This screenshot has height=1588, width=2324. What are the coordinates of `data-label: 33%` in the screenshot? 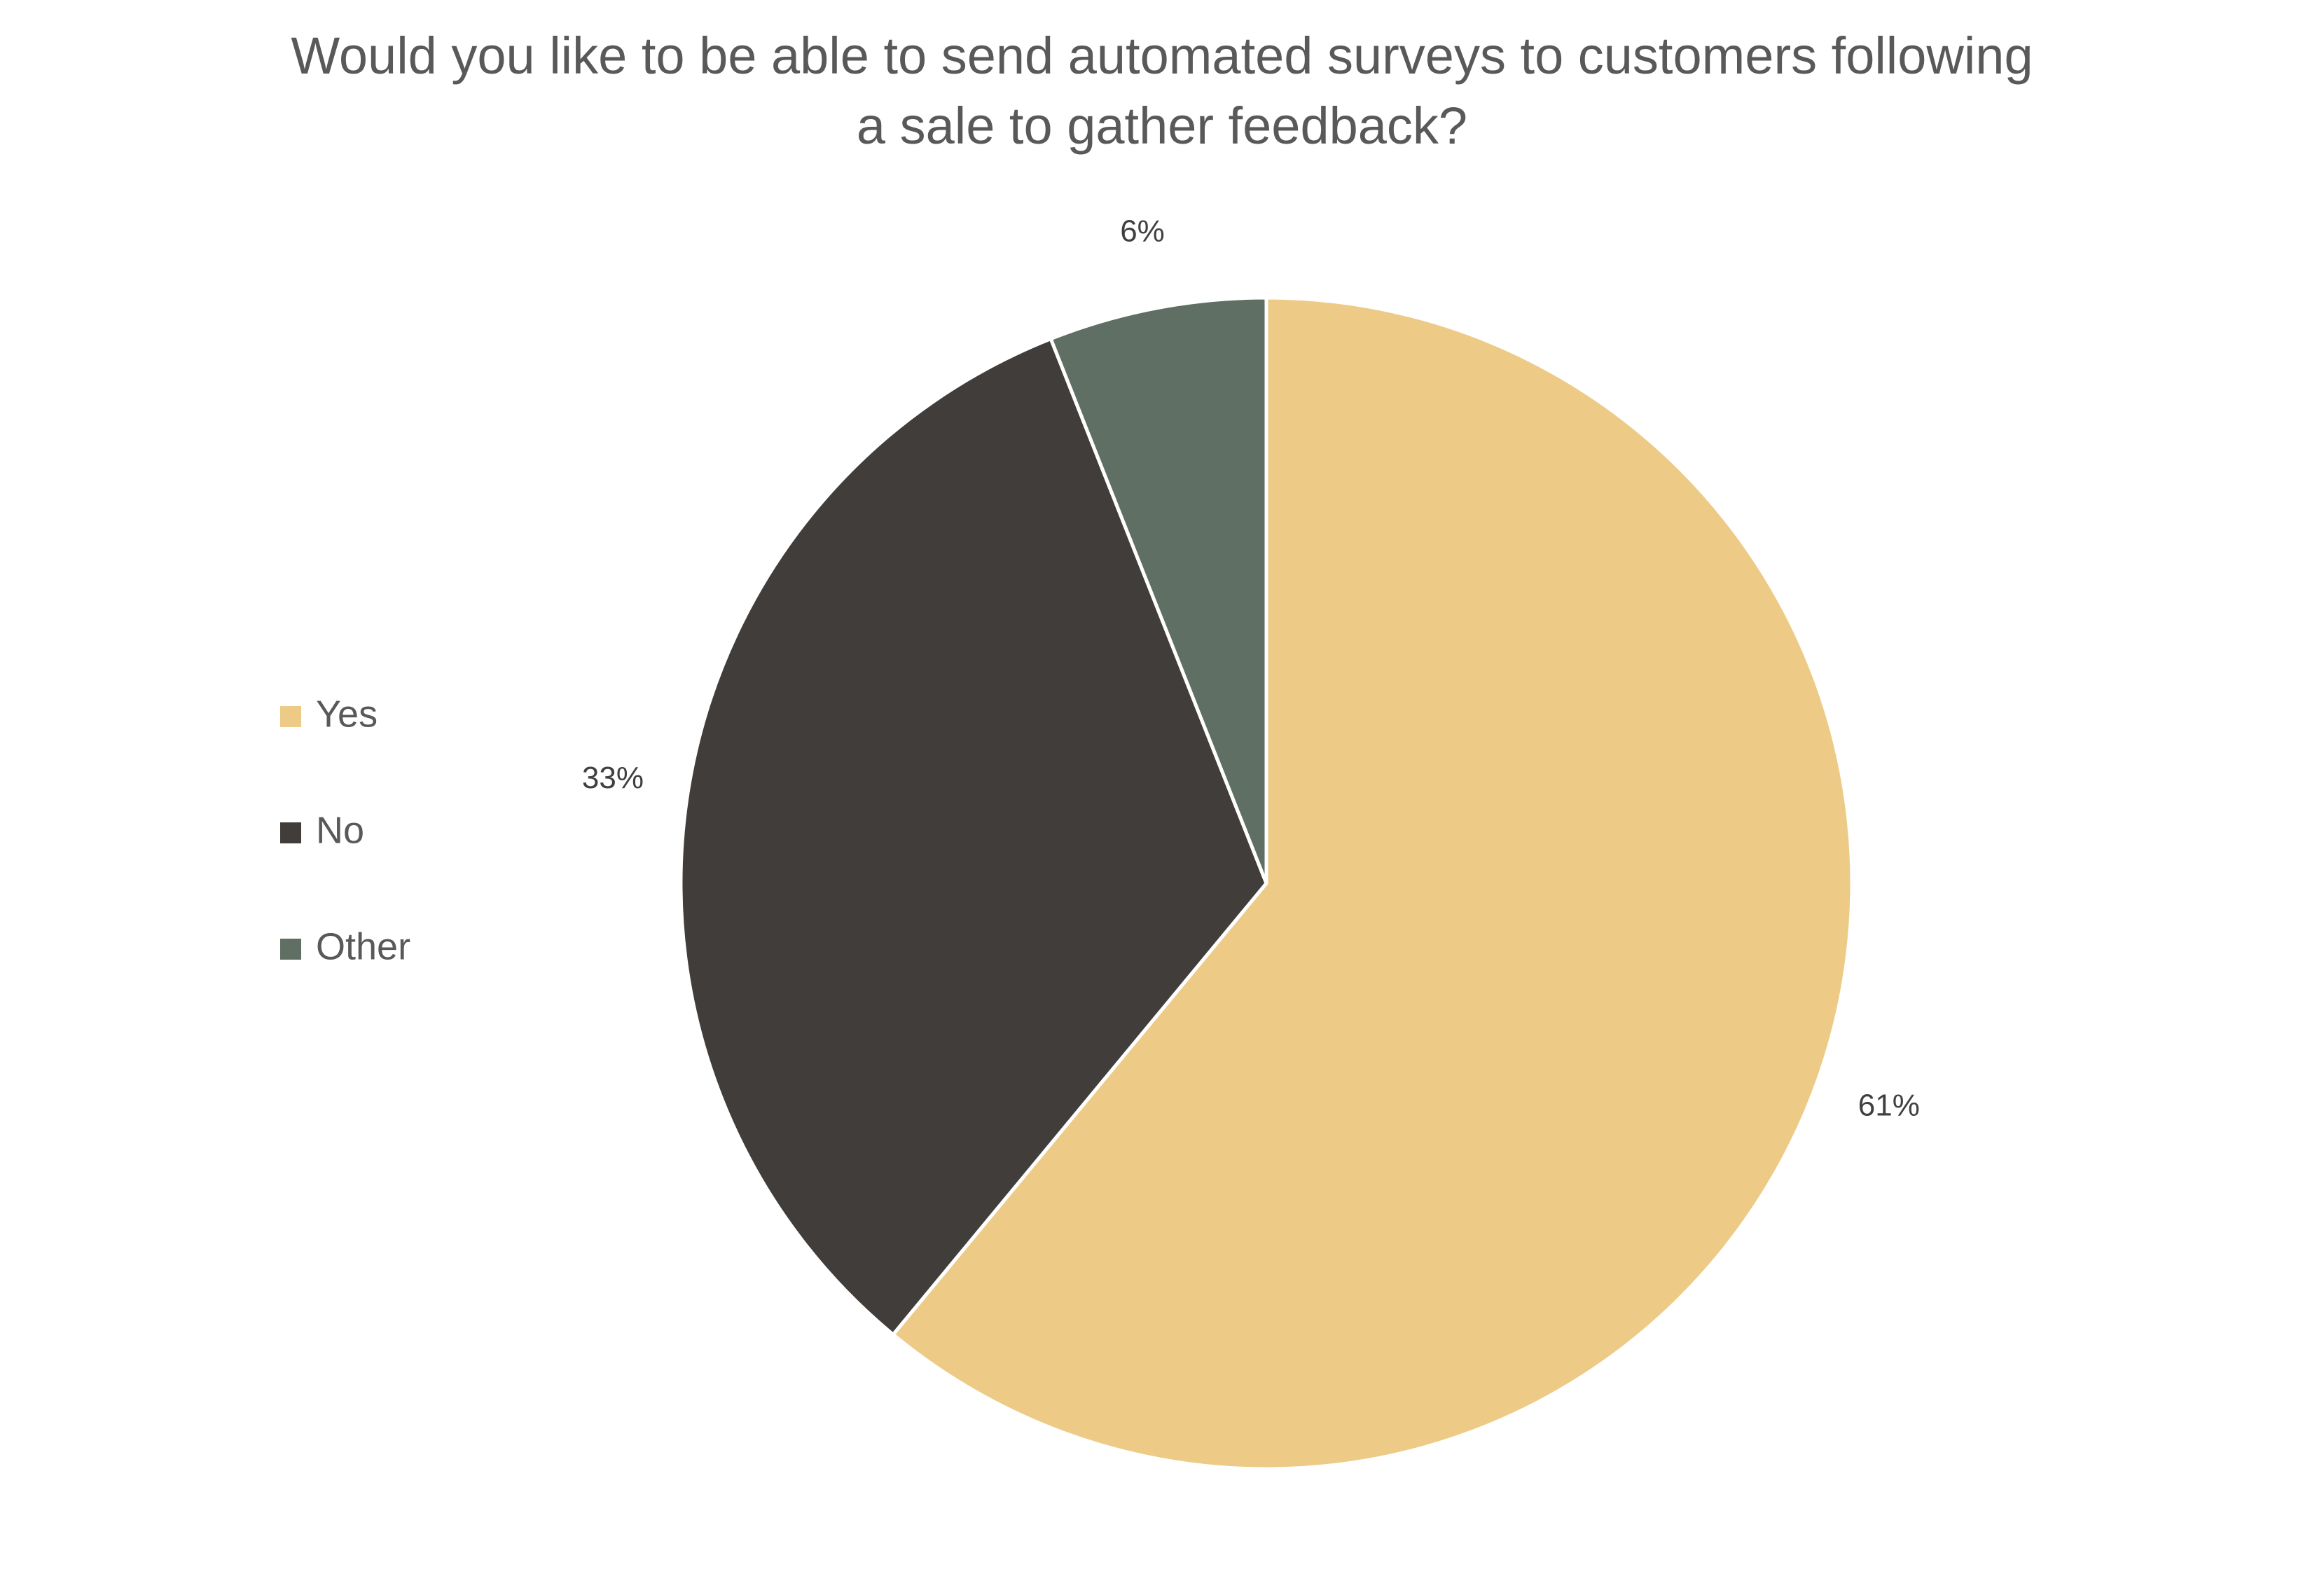 It's located at (613, 778).